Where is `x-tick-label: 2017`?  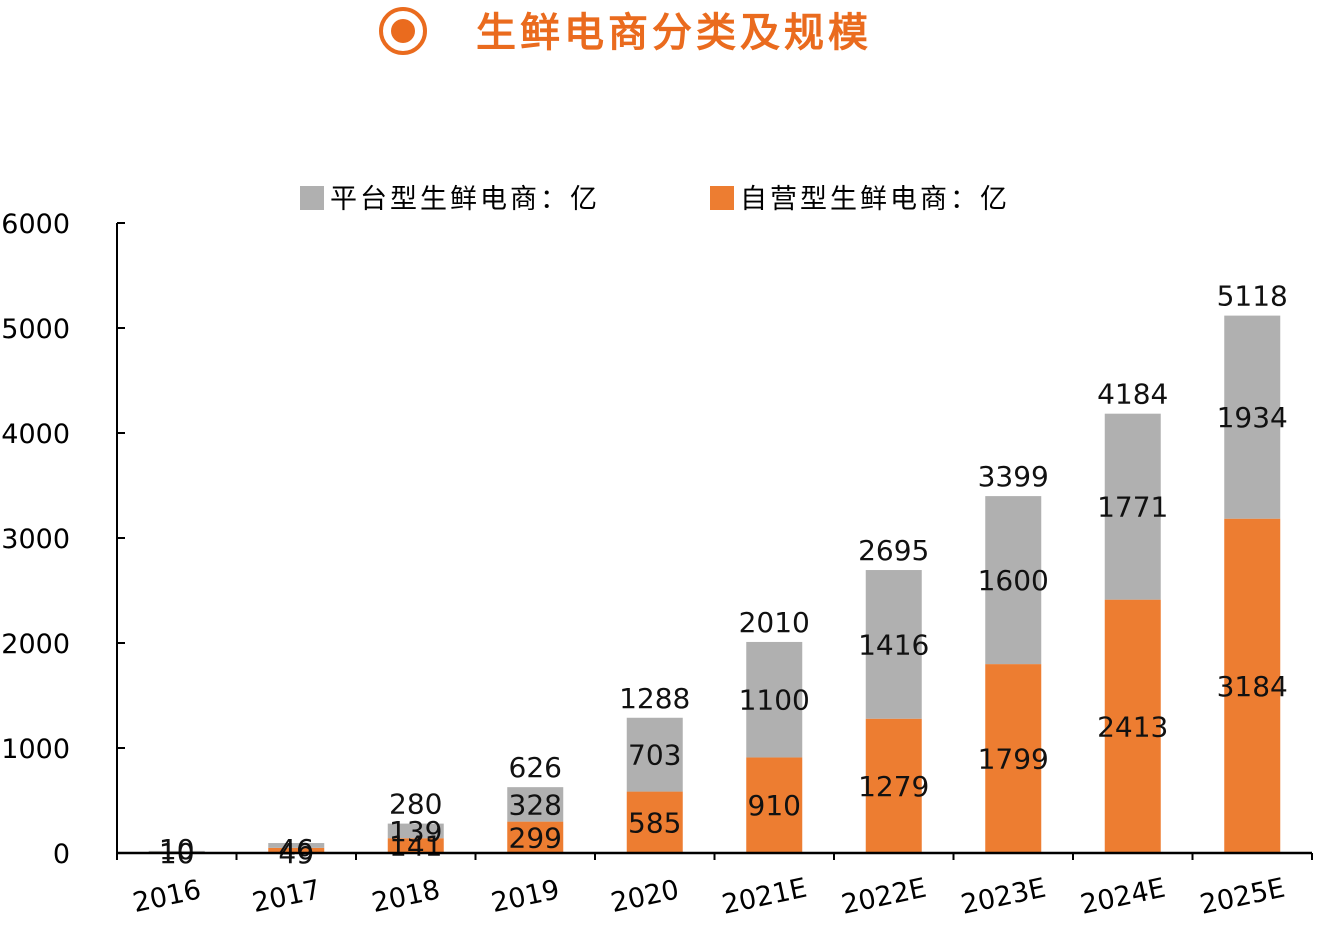 x-tick-label: 2017 is located at coordinates (287, 896).